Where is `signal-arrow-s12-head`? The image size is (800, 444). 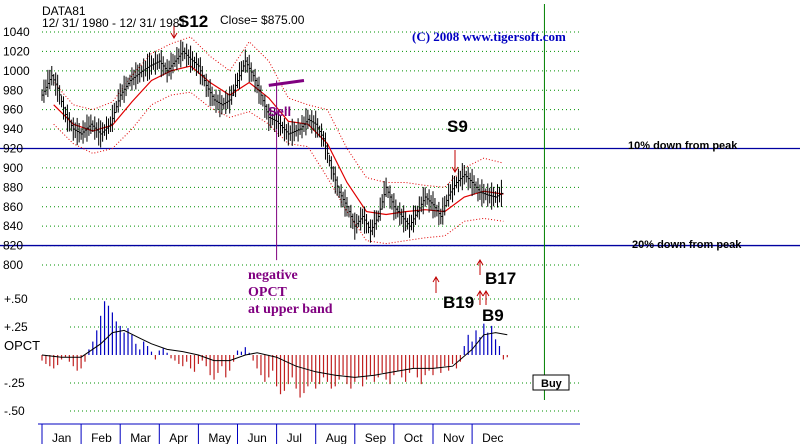 signal-arrow-s12-head is located at coordinates (174, 35).